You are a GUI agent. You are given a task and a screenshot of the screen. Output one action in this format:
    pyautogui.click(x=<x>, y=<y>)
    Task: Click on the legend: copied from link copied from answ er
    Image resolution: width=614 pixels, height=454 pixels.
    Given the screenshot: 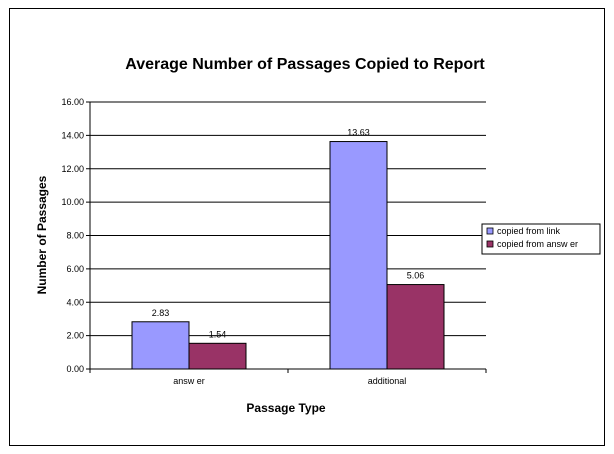 What is the action you would take?
    pyautogui.click(x=532, y=237)
    